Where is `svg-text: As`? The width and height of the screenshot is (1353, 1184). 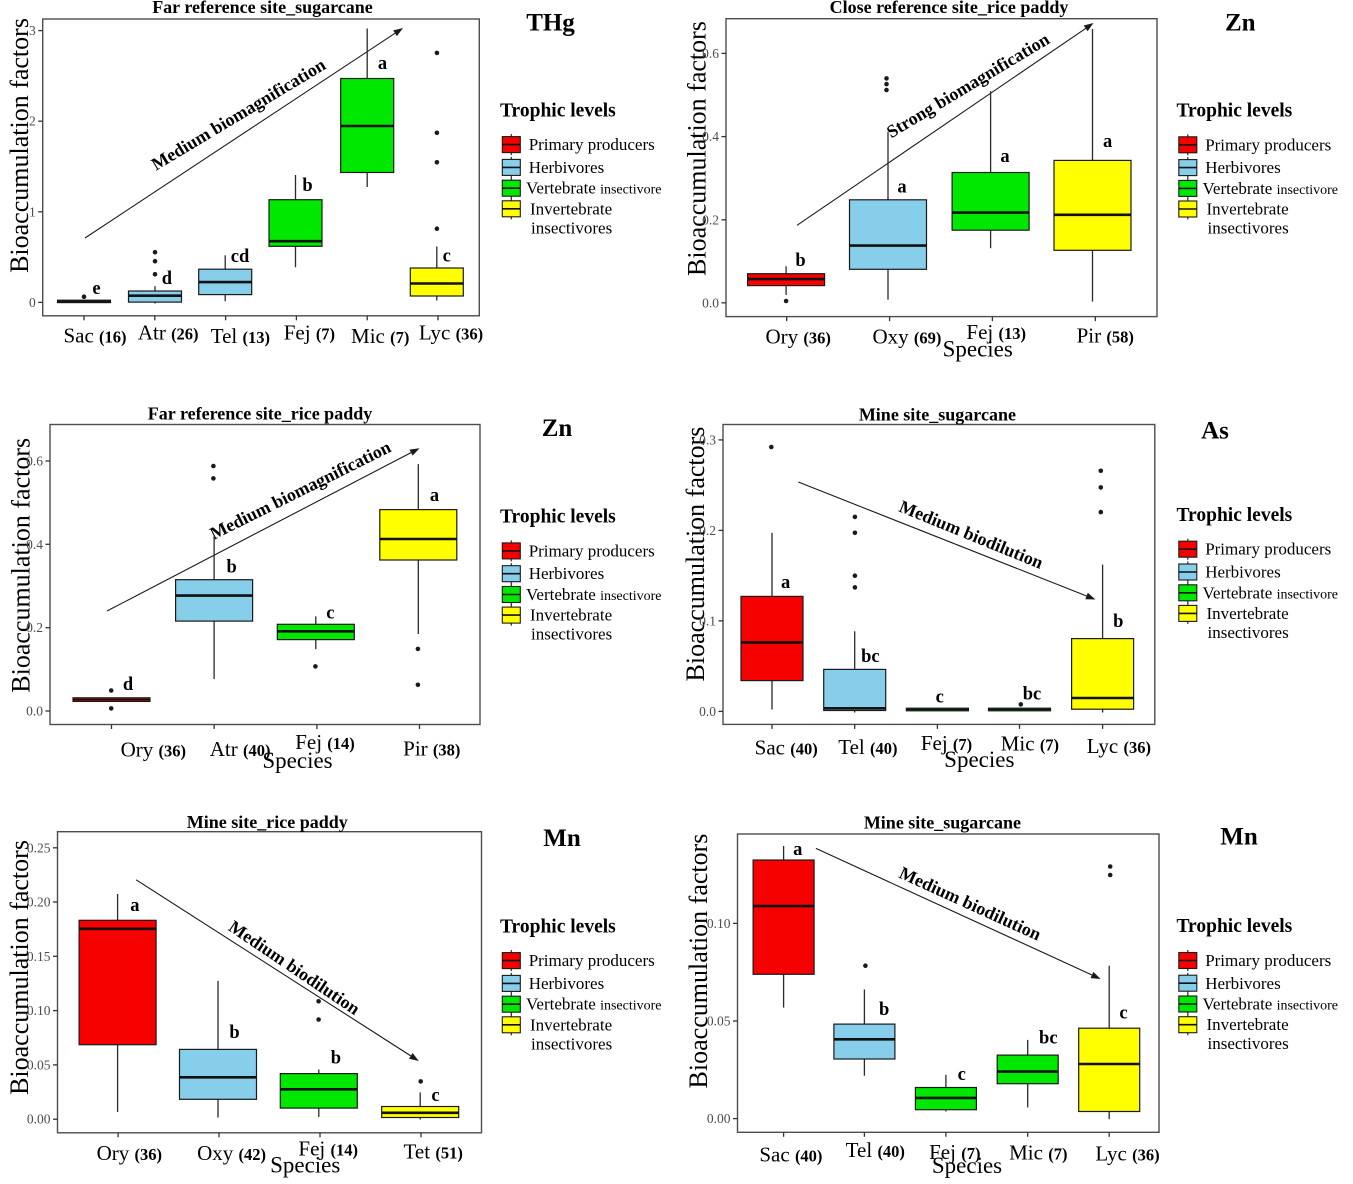
svg-text: As is located at coordinates (1215, 431).